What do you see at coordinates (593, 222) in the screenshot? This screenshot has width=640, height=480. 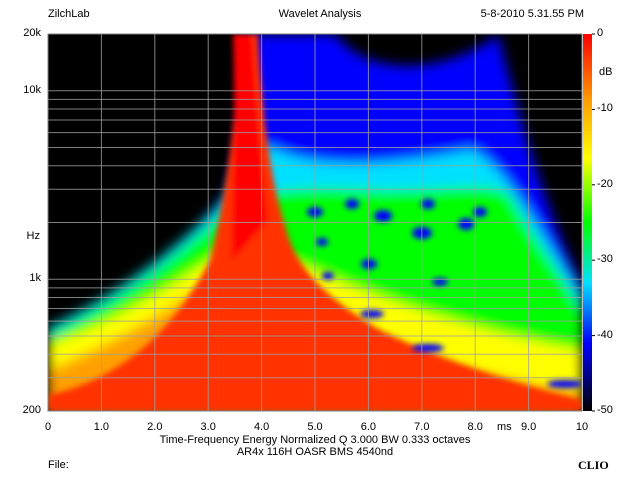 I see `colorbar-ticks` at bounding box center [593, 222].